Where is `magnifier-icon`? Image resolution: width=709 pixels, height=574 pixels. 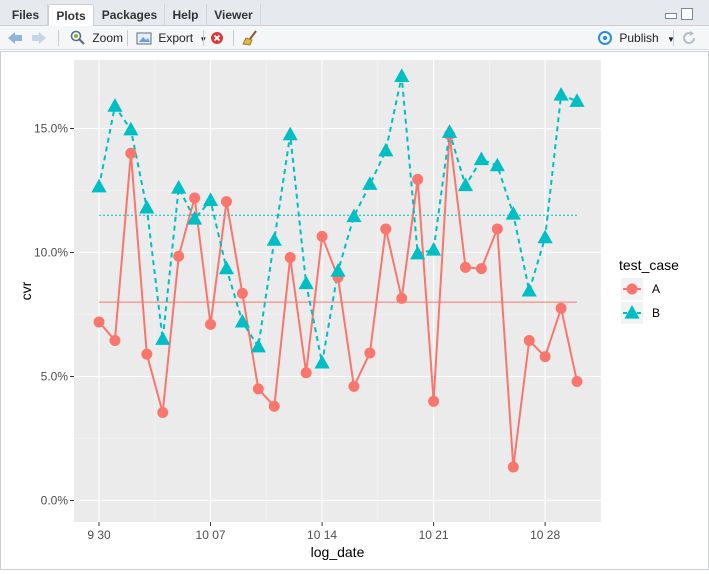 magnifier-icon is located at coordinates (77, 37).